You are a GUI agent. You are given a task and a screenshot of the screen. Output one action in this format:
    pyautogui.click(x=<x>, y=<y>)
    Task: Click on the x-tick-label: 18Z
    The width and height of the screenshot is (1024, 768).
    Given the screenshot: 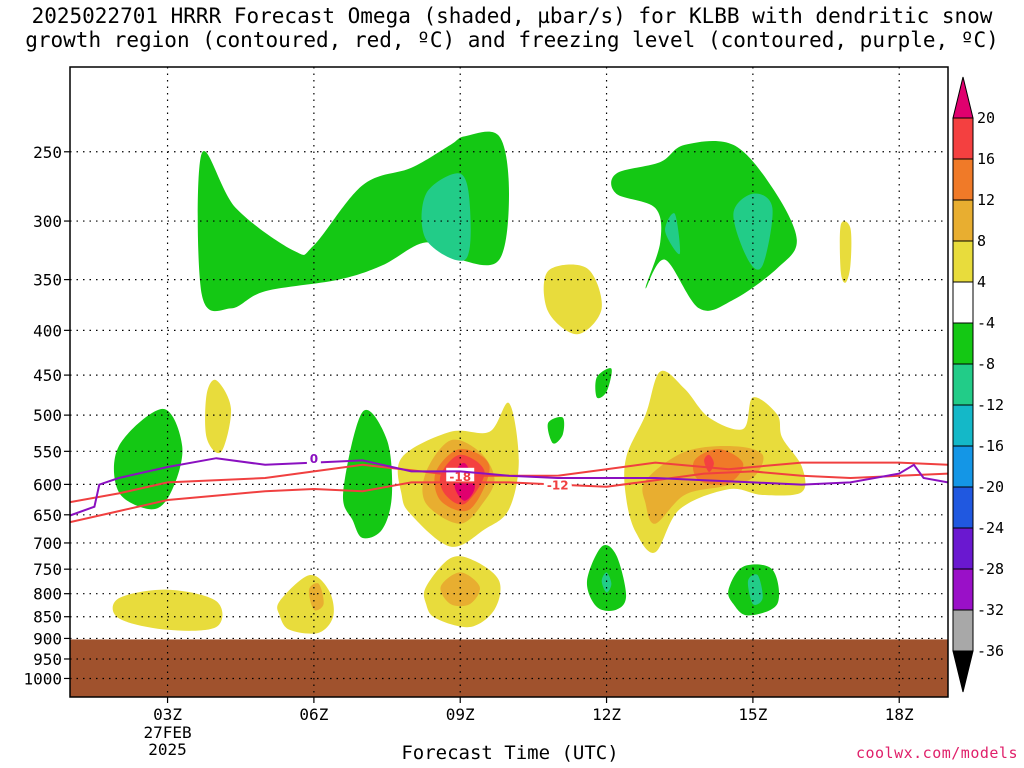 What is the action you would take?
    pyautogui.click(x=899, y=714)
    